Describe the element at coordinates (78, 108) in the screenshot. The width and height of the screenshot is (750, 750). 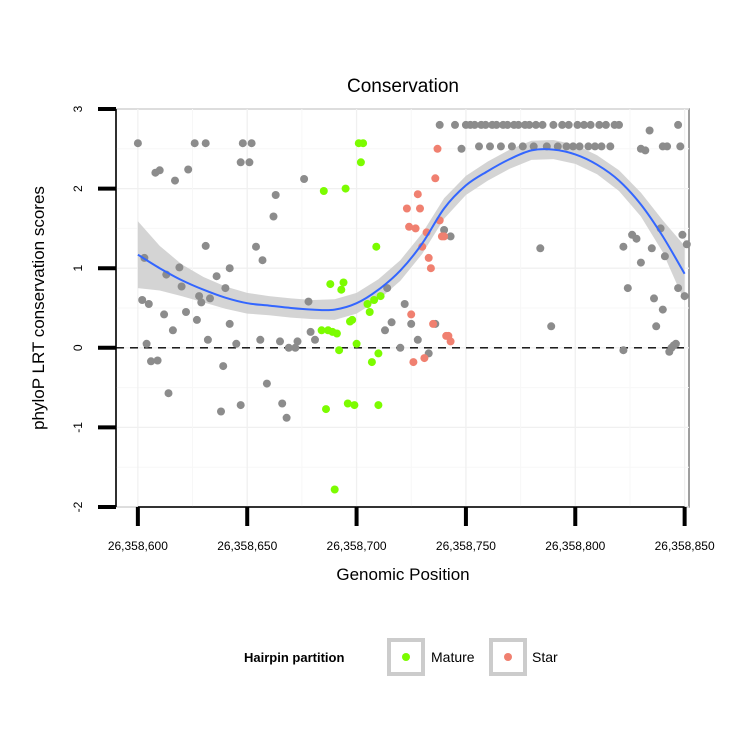
I see `y-tick-label: 3` at that location.